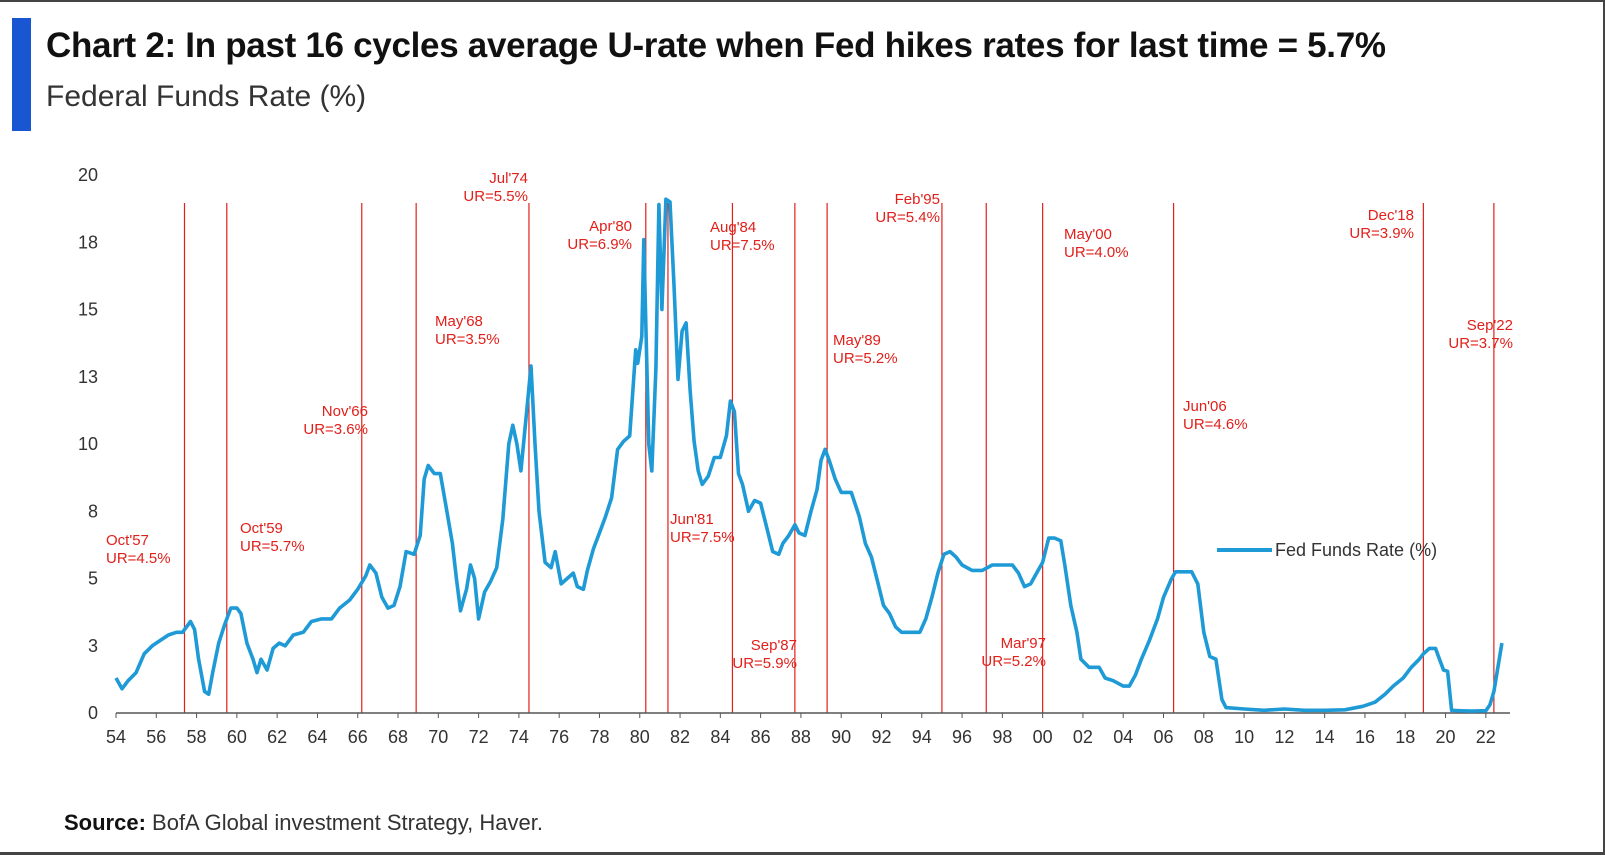  Describe the element at coordinates (398, 737) in the screenshot. I see `x-tick-label: 68` at that location.